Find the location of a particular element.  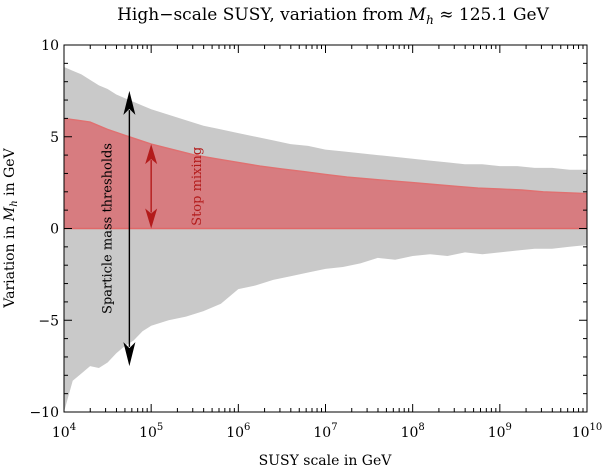

x-tick-label-exponent: 9 is located at coordinates (509, 427).